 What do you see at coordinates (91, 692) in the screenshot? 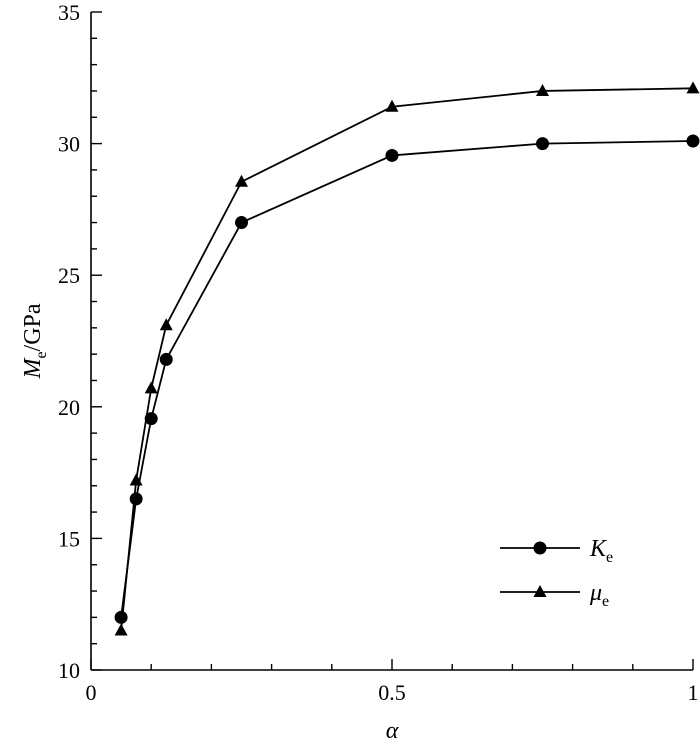
I see `x-tick-label: 0` at bounding box center [91, 692].